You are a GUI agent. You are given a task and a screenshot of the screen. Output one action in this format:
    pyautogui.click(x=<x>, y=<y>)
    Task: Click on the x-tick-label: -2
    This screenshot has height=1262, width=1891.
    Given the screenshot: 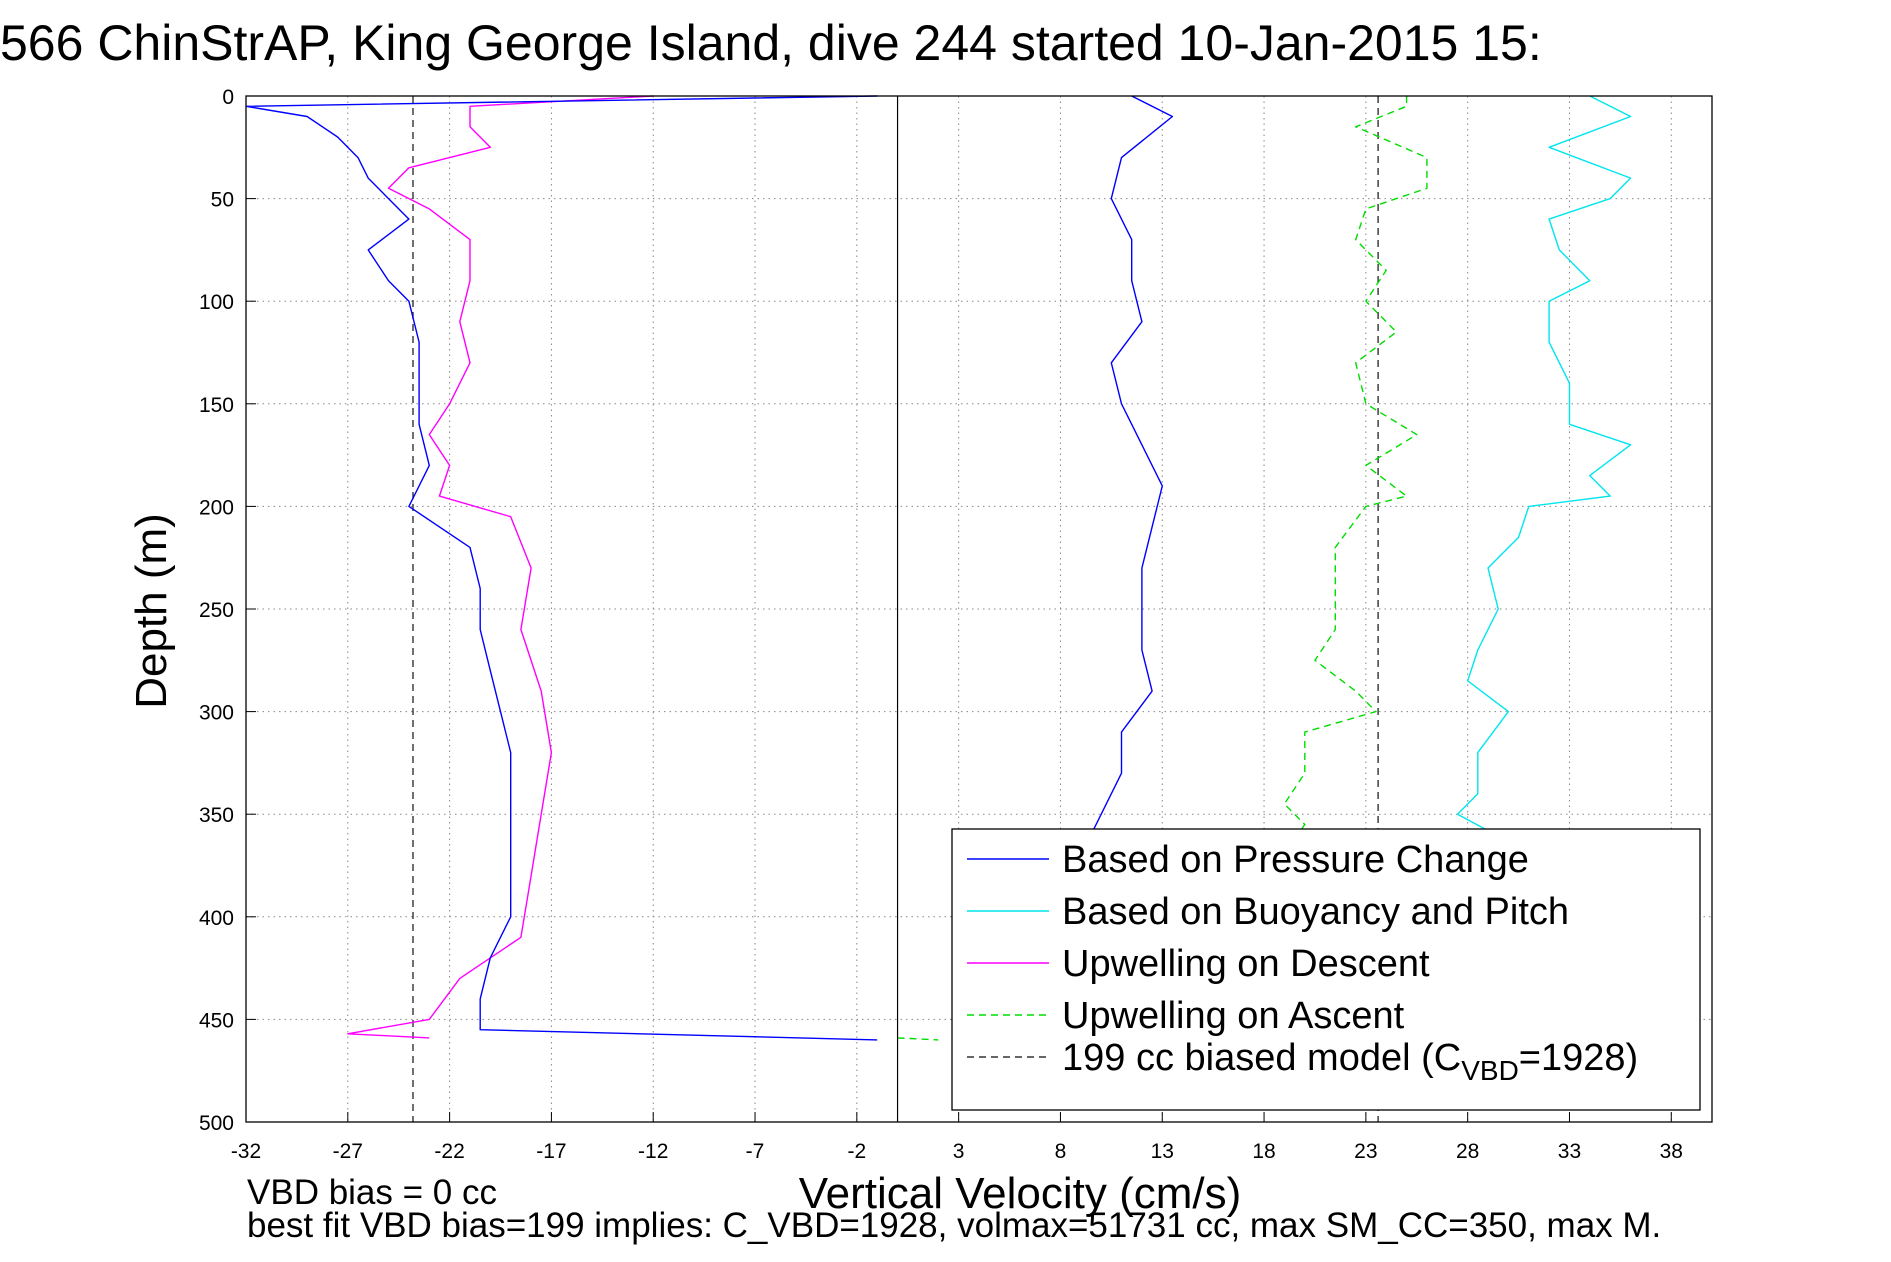 What is the action you would take?
    pyautogui.click(x=856, y=1151)
    